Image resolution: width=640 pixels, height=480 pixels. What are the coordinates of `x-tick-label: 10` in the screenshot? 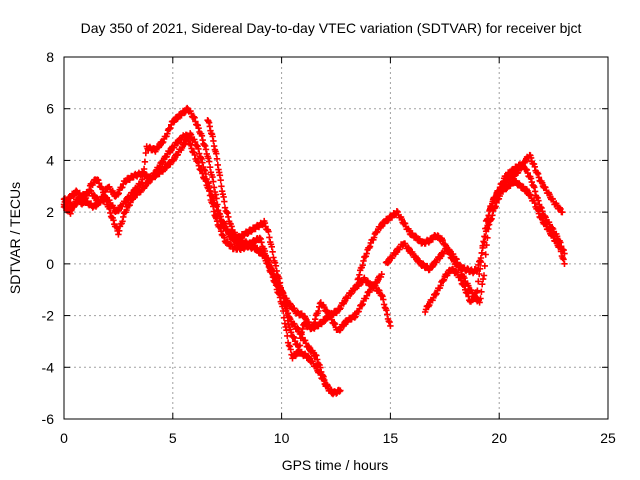 It's located at (282, 438).